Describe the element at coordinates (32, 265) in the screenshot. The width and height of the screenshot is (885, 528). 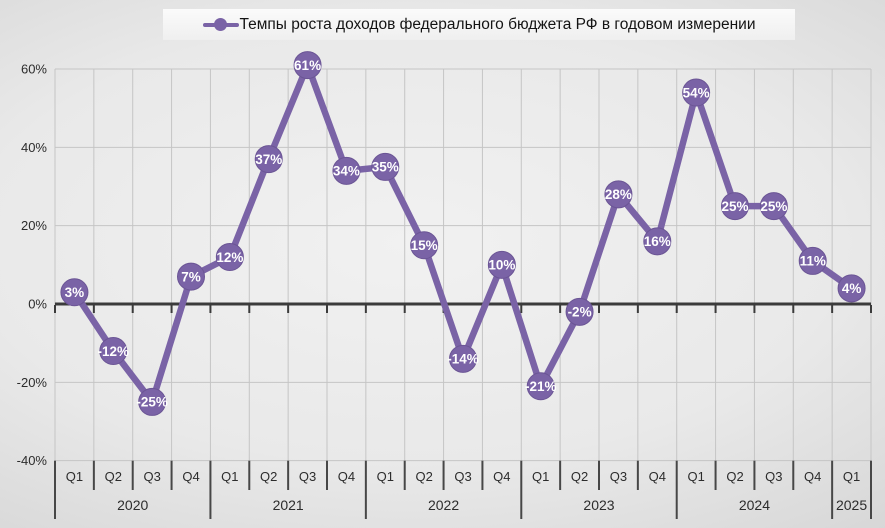
I see `y-axis-tick-labels: 60% 40% 20% 0% -20% -40%` at that location.